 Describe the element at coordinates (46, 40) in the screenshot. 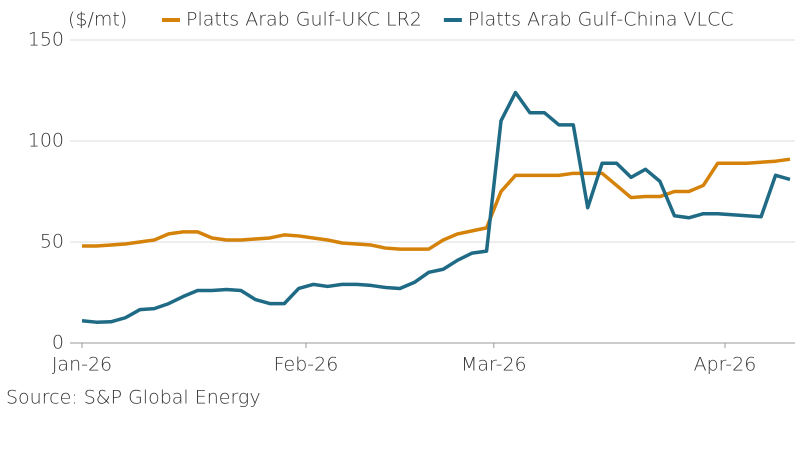

I see `y-tick-label: 150` at that location.